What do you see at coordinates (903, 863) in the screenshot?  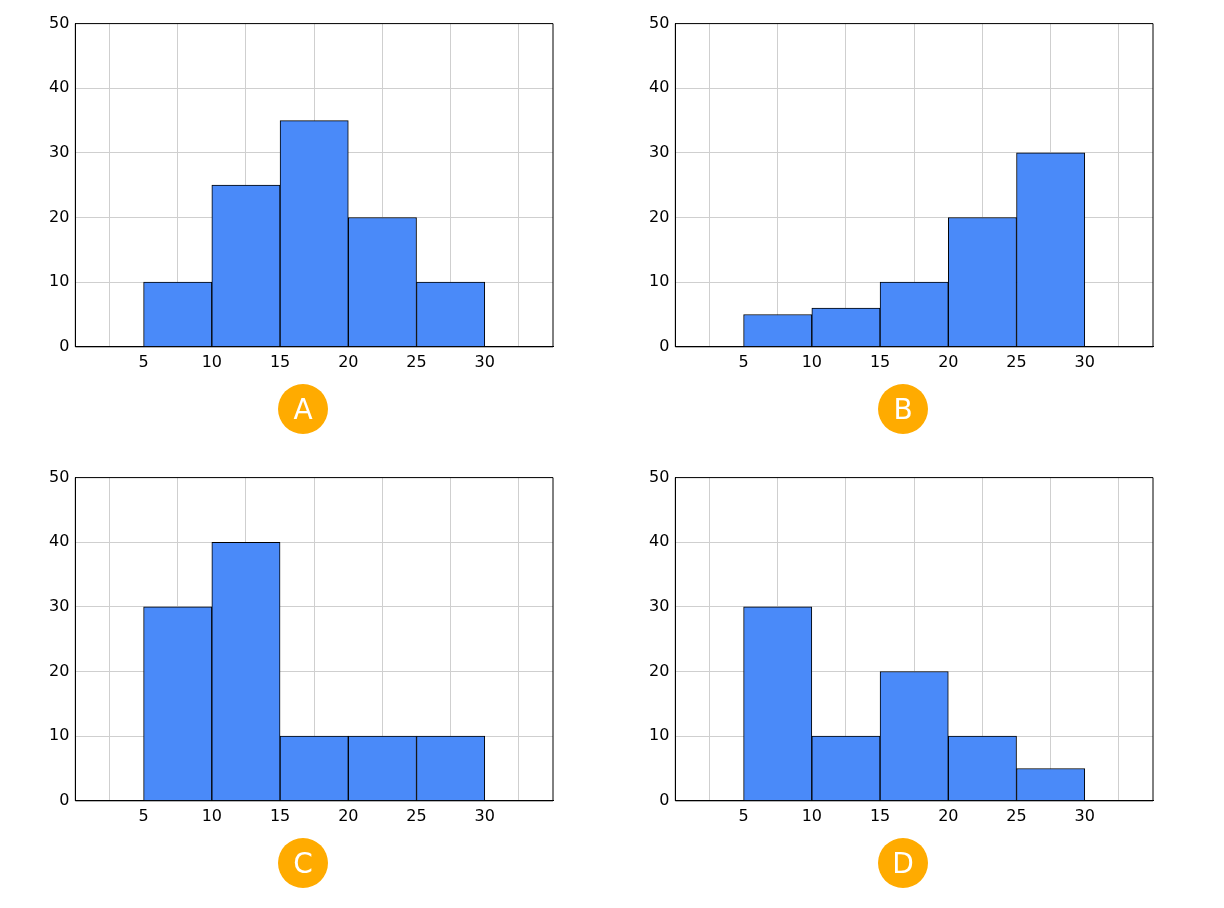 I see `text: D` at bounding box center [903, 863].